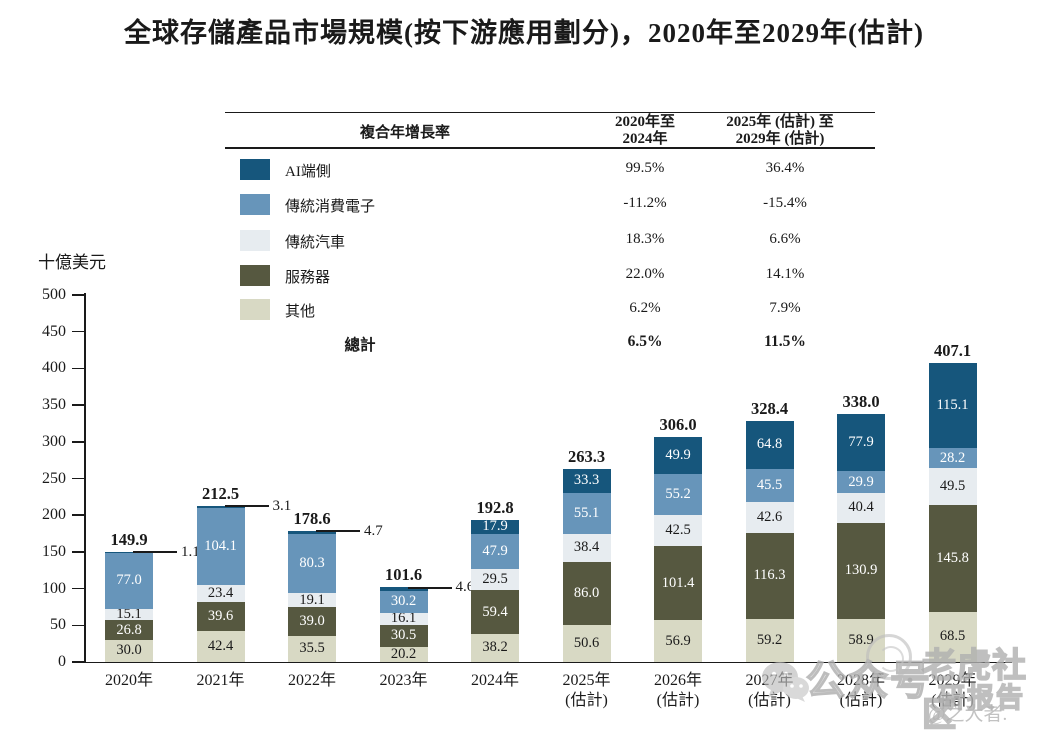 Image resolution: width=1048 pixels, height=736 pixels. I want to click on bar-segment-value: 55.1, so click(586, 512).